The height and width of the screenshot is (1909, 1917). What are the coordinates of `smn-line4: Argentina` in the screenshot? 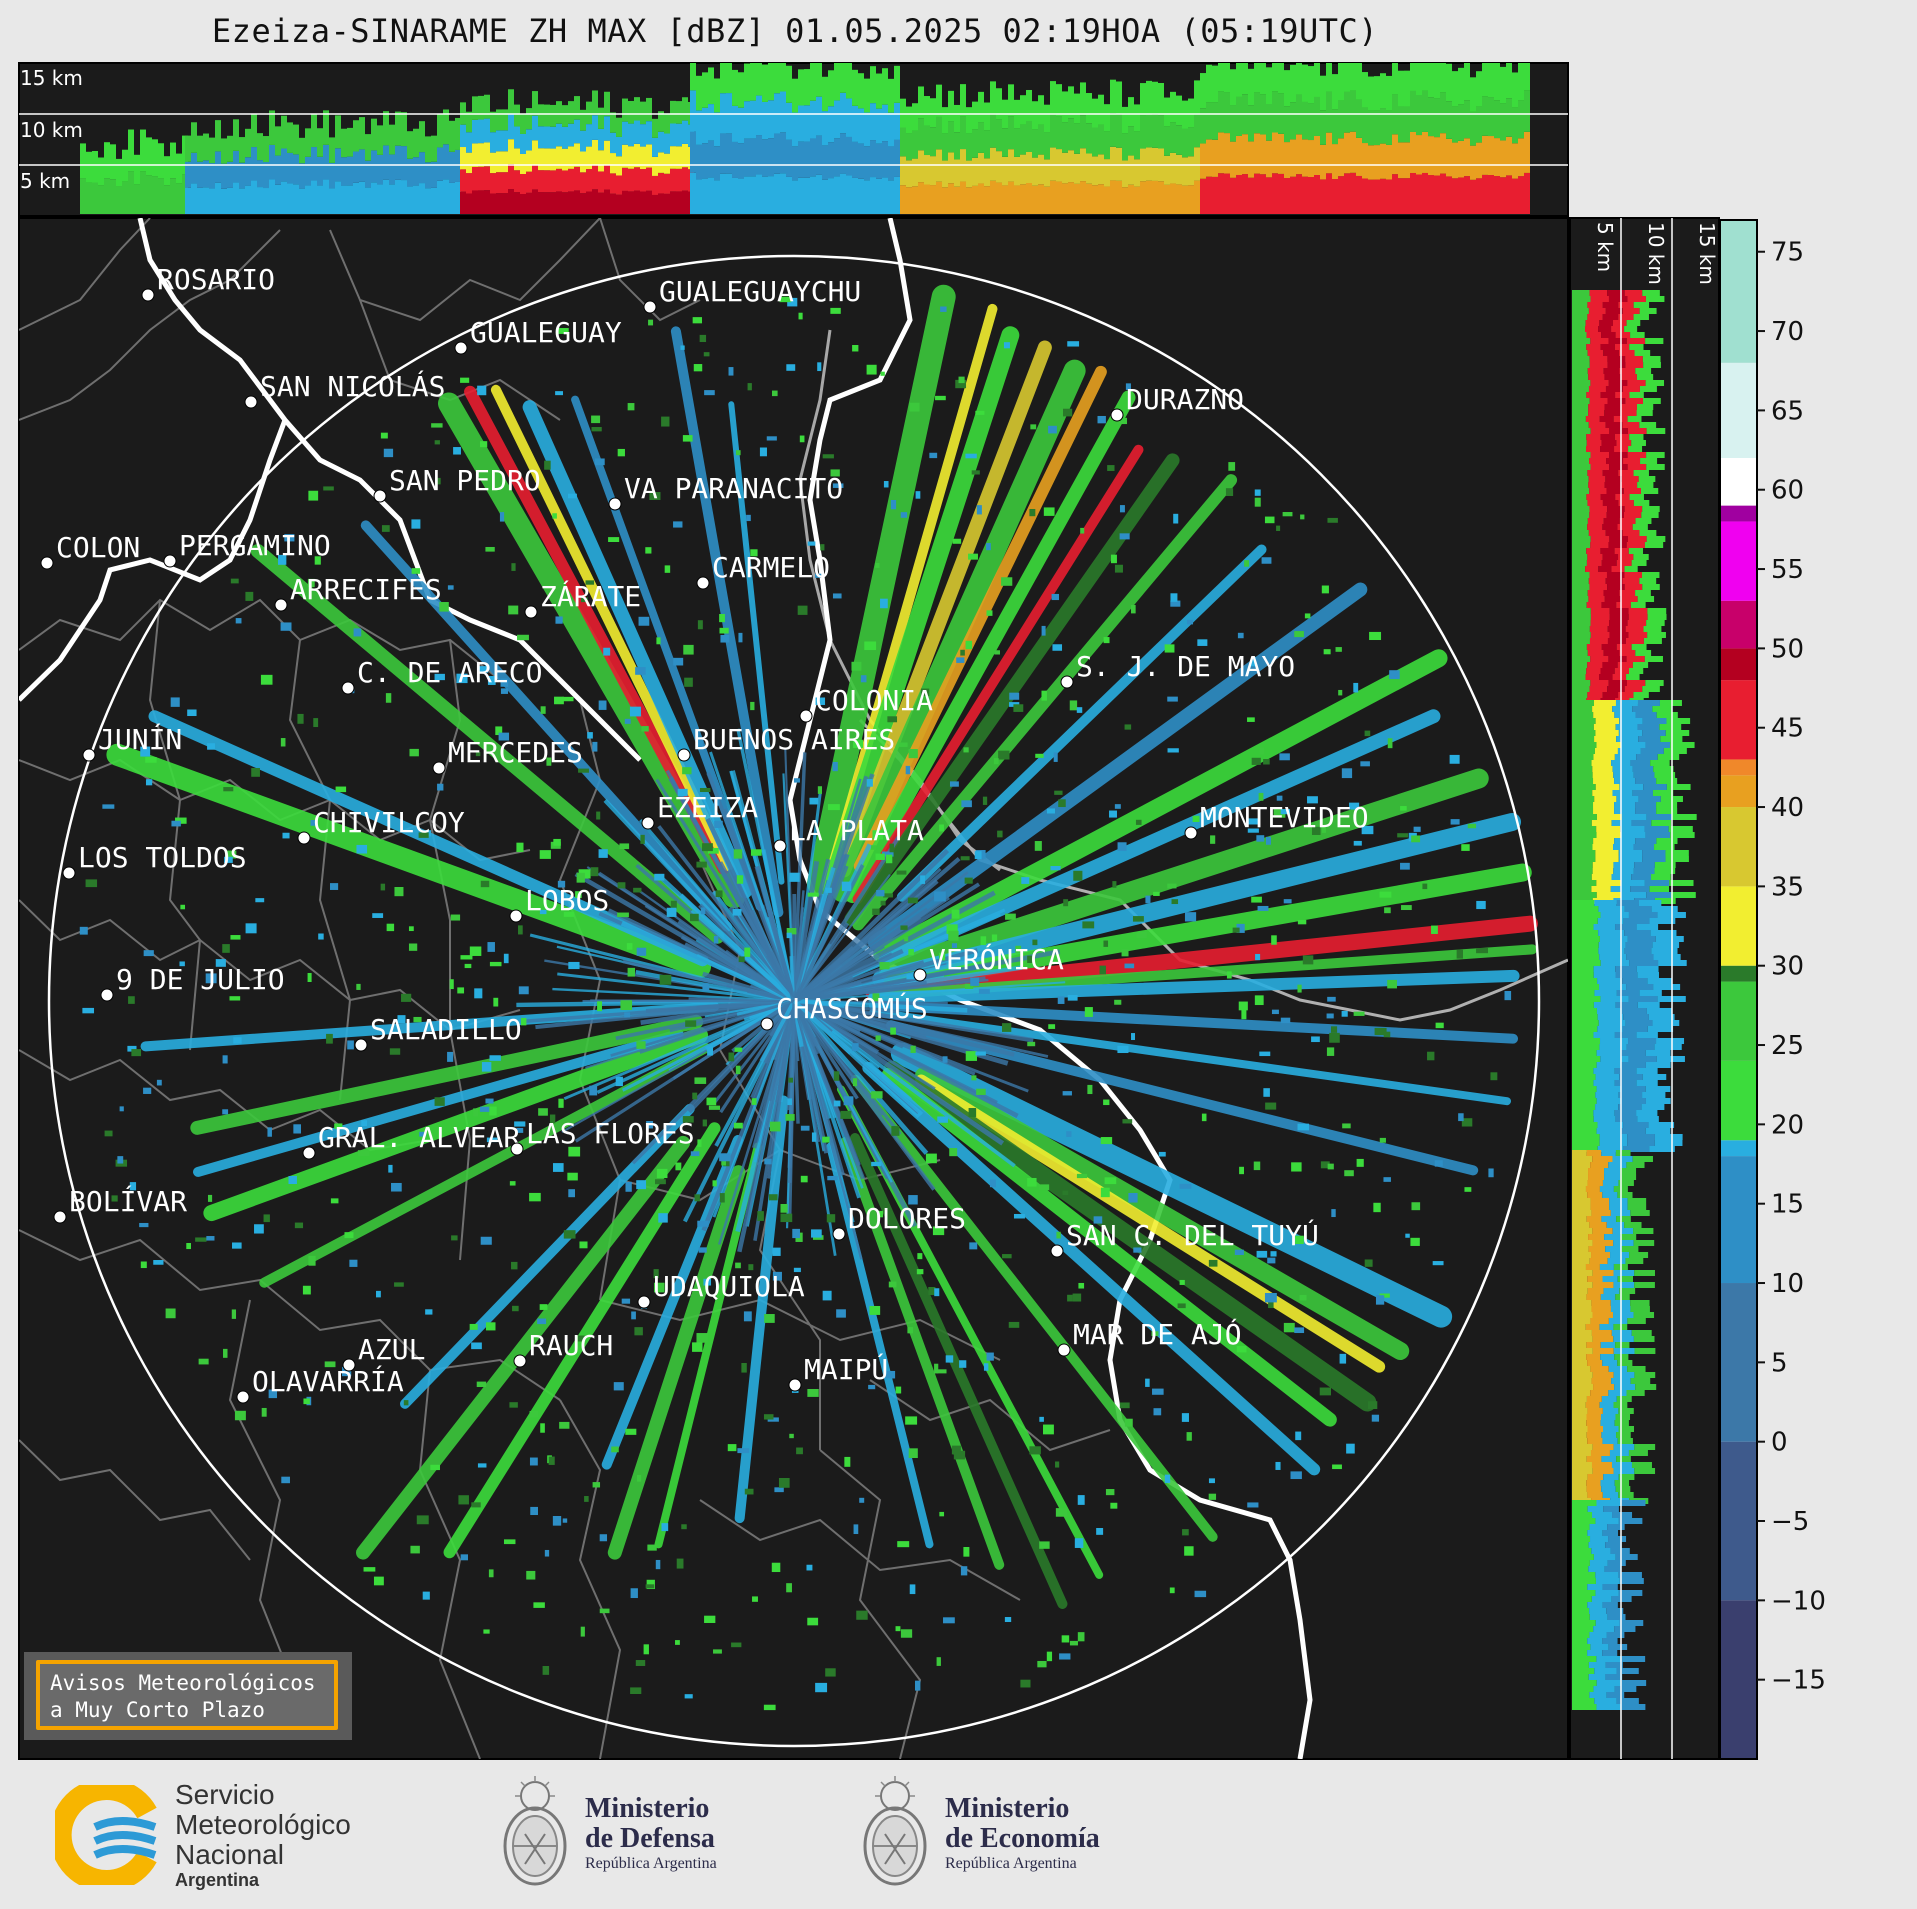 It's located at (217, 1880).